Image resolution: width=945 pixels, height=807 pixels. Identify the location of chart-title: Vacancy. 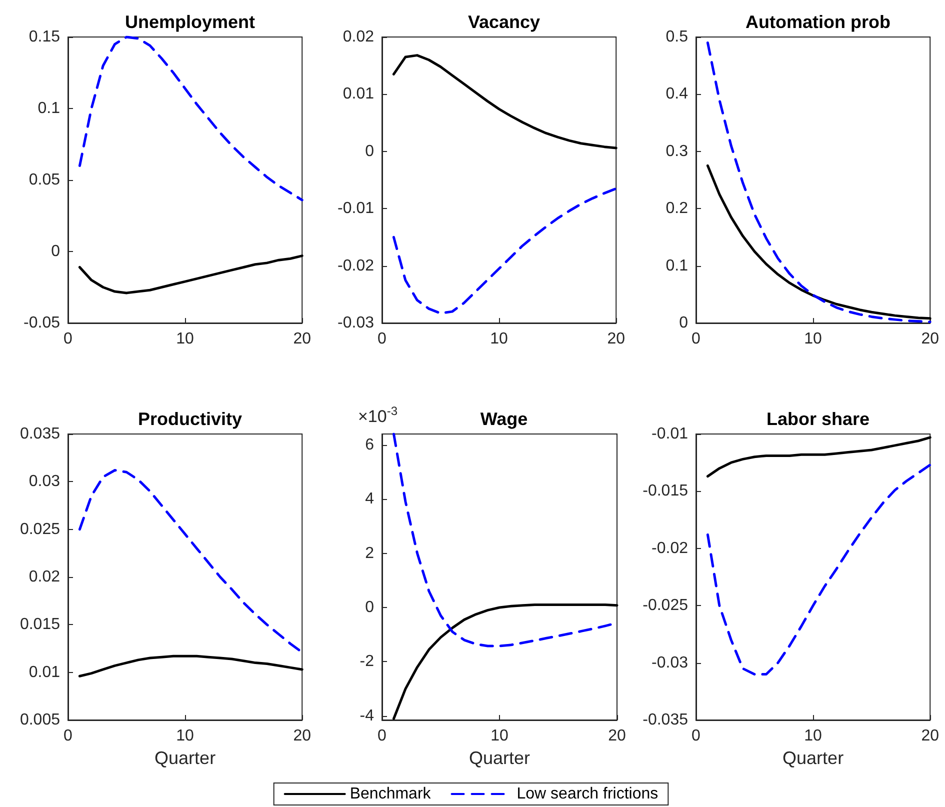
(504, 22).